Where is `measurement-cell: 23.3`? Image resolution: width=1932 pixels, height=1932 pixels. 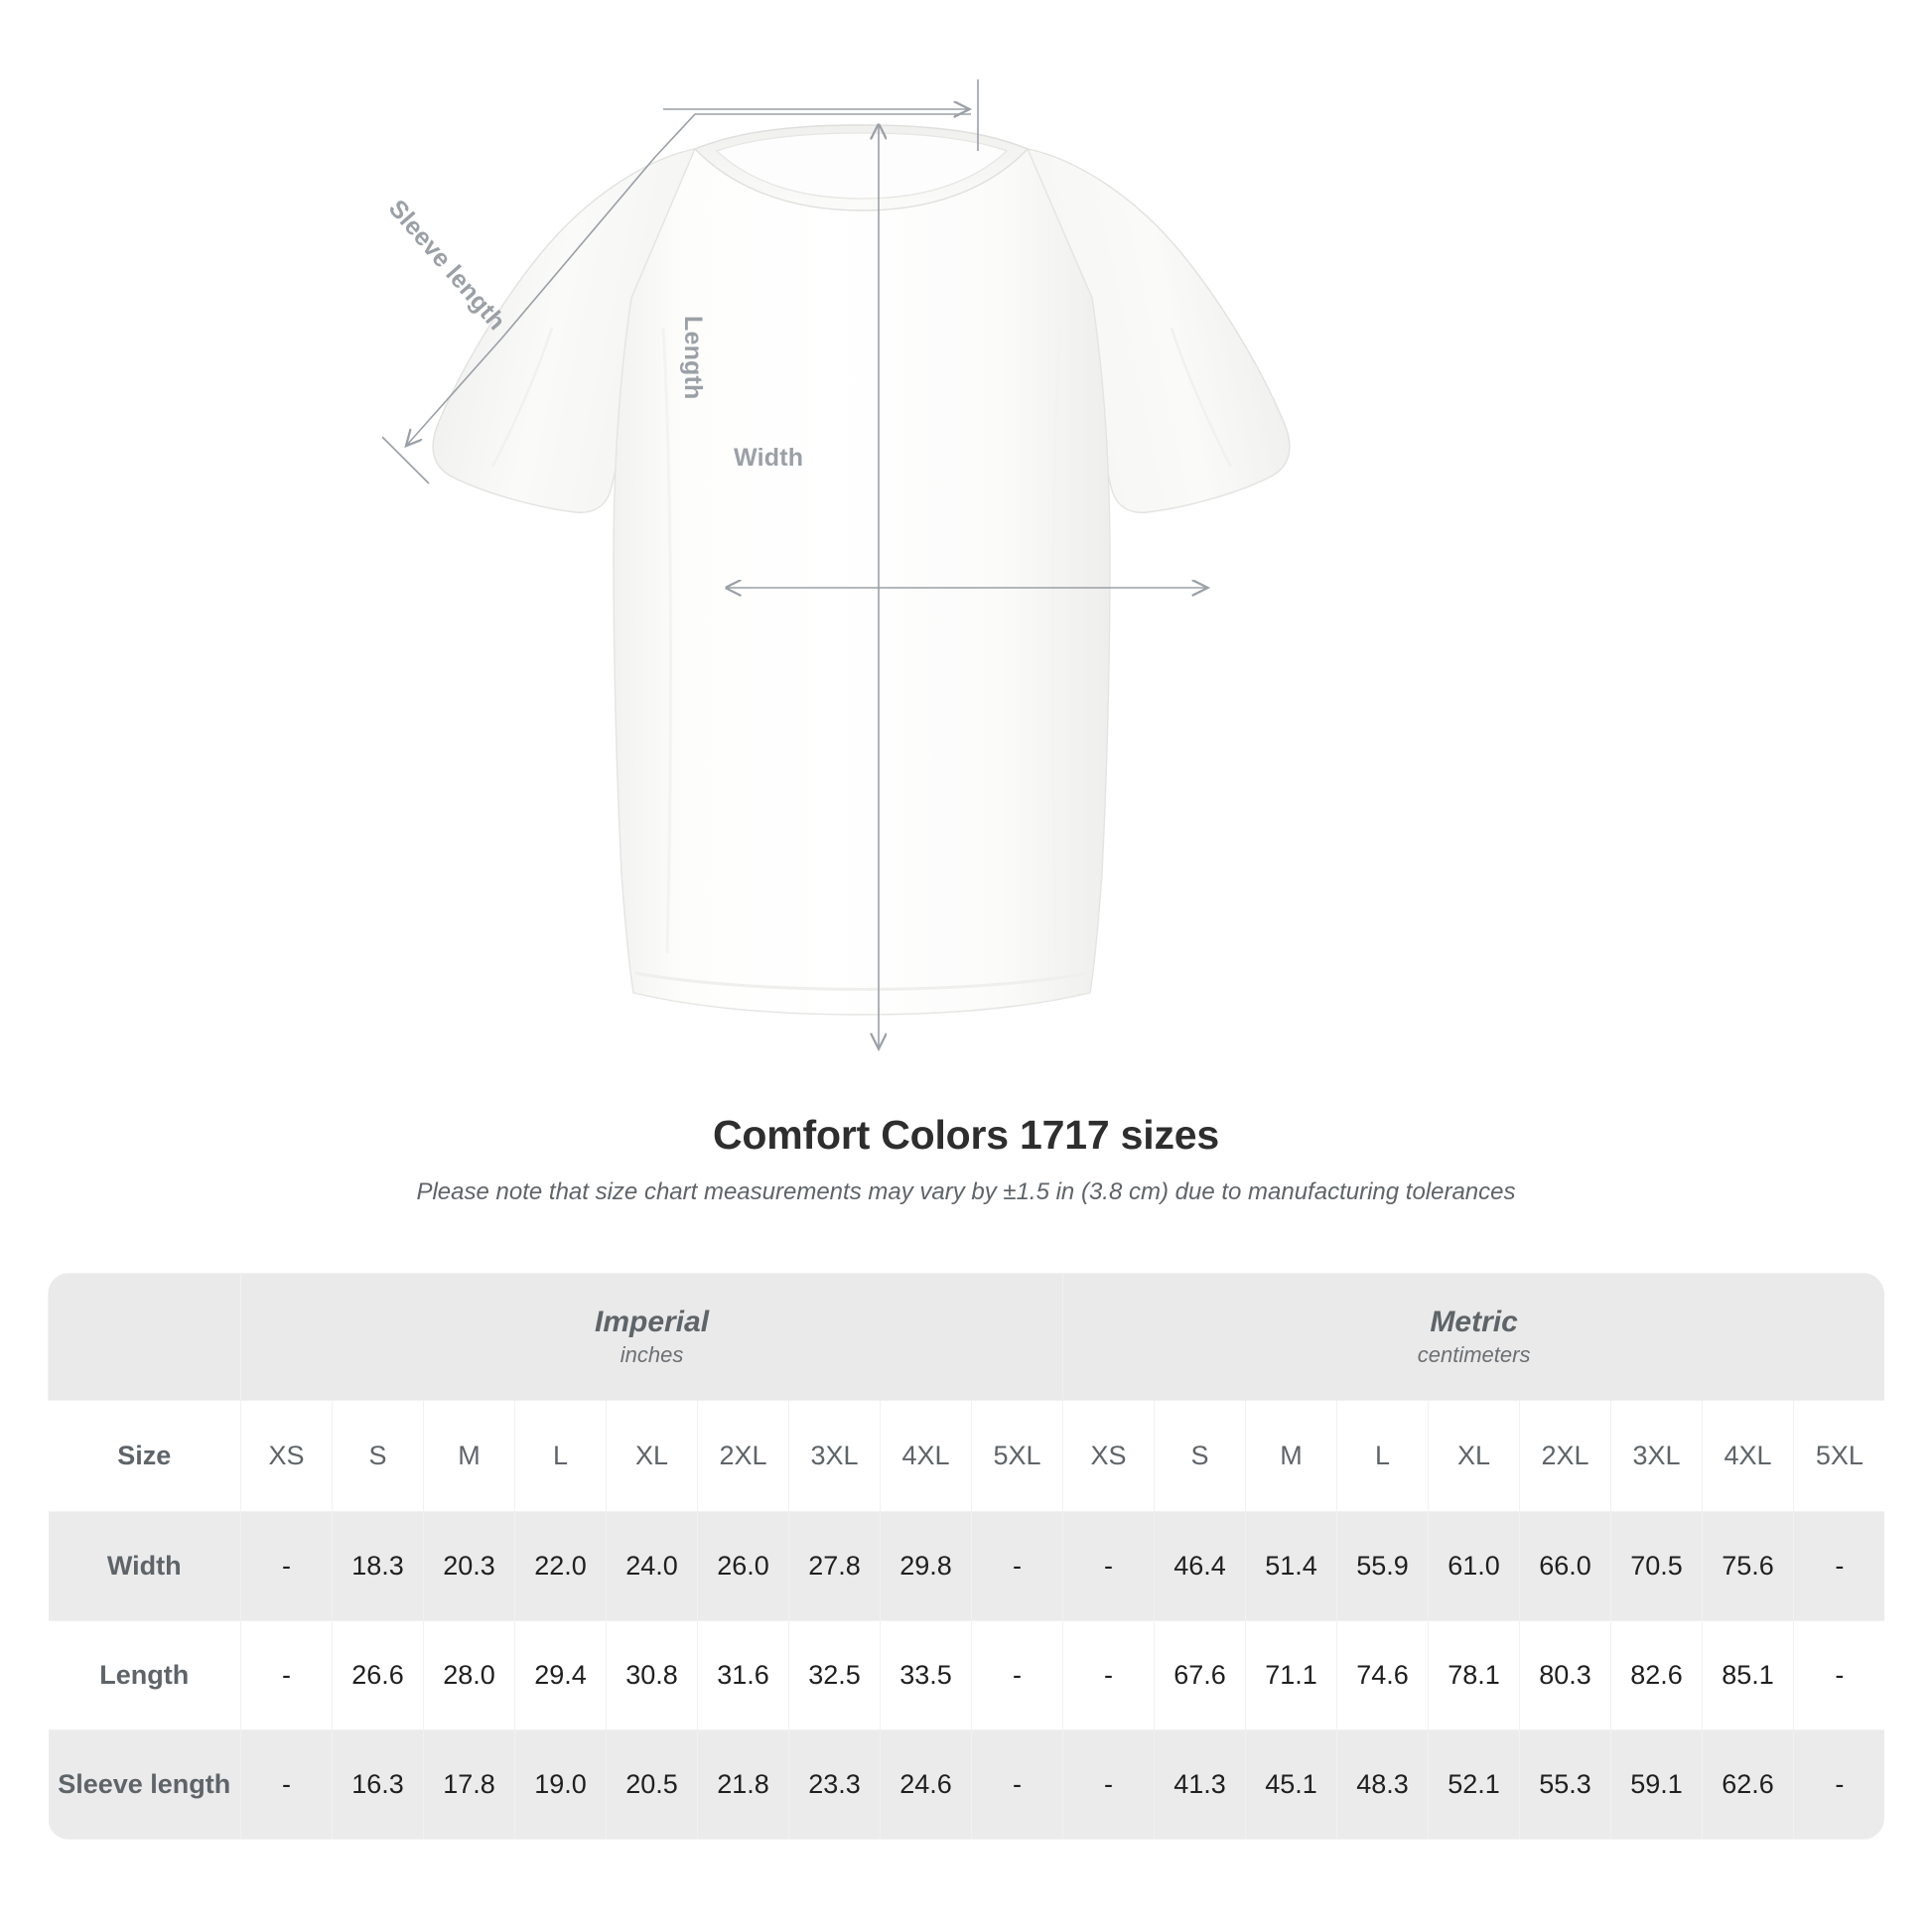
measurement-cell: 23.3 is located at coordinates (834, 1785).